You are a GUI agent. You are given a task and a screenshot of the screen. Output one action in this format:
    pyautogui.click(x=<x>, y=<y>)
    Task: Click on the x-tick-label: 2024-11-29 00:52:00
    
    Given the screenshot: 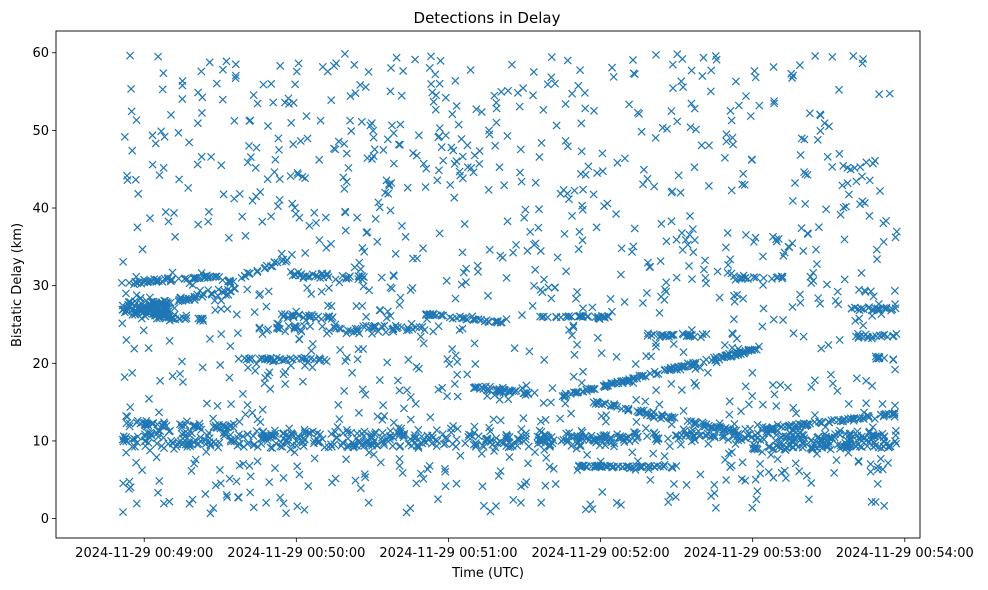 What is the action you would take?
    pyautogui.click(x=601, y=553)
    